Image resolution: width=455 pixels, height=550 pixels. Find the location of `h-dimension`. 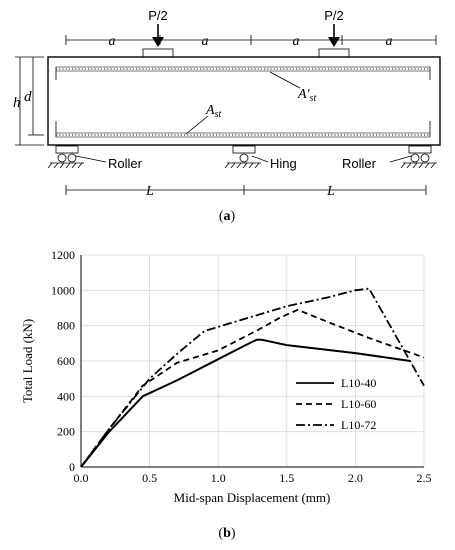

h-dimension is located at coordinates (29, 101).